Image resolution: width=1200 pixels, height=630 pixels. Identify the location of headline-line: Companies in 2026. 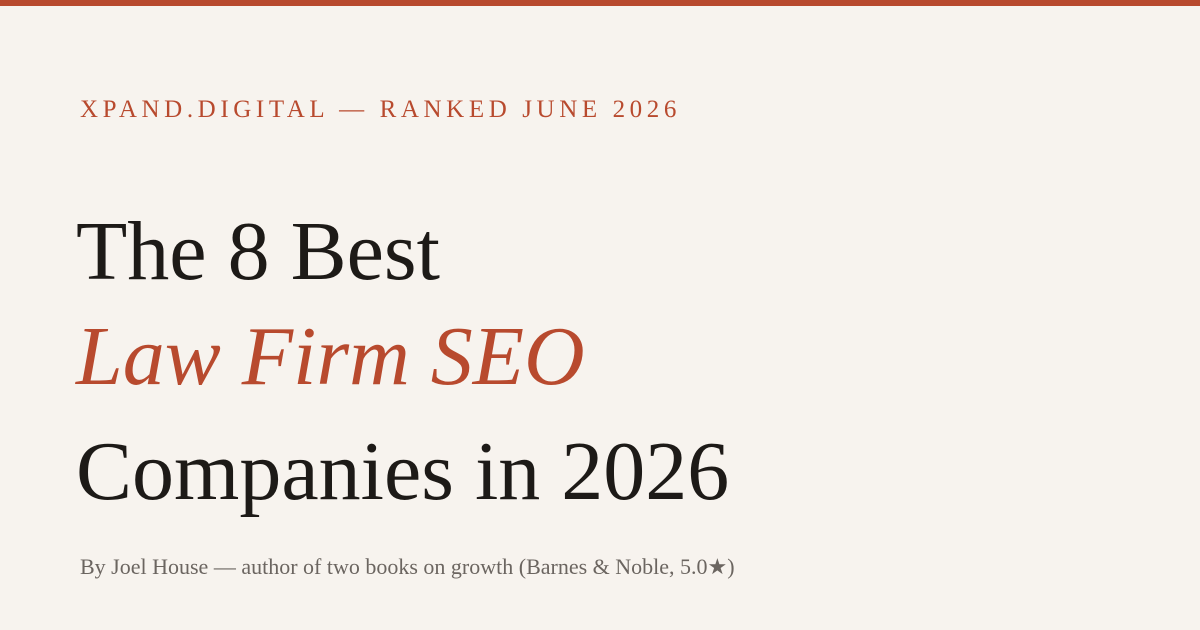
(403, 471).